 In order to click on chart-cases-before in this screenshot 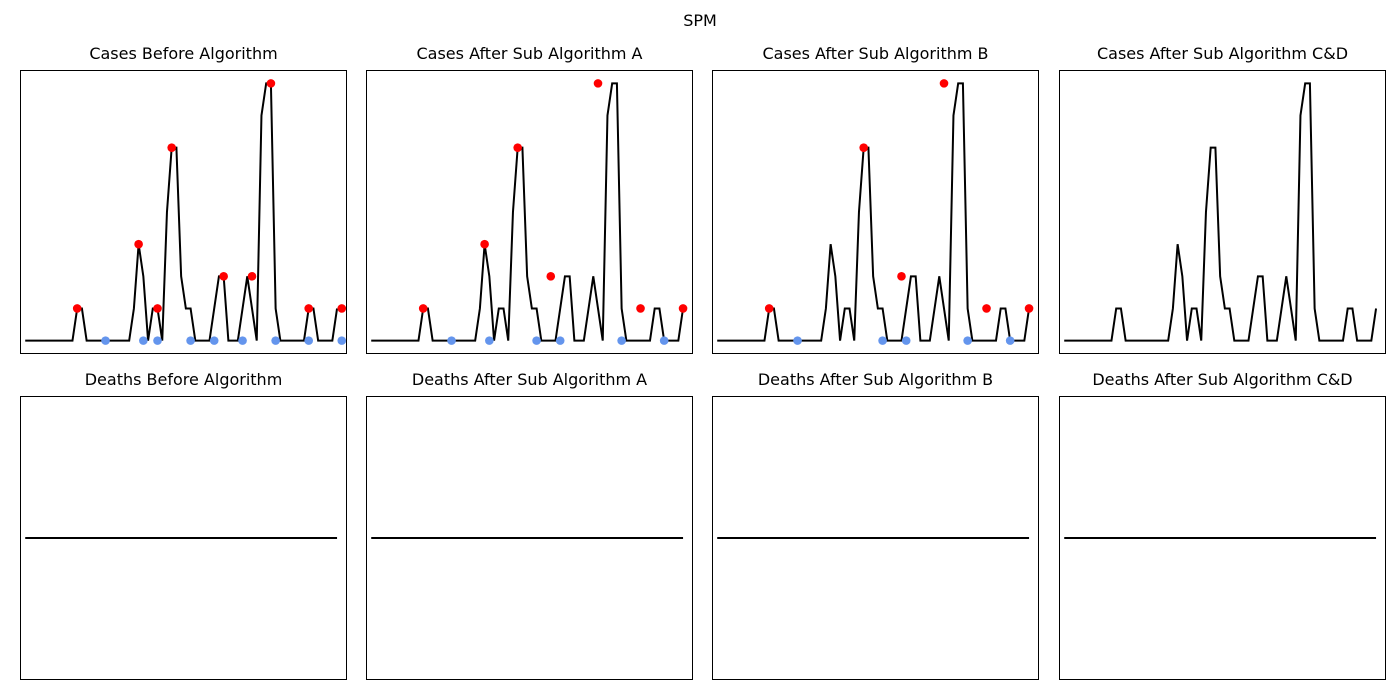, I will do `click(183, 212)`.